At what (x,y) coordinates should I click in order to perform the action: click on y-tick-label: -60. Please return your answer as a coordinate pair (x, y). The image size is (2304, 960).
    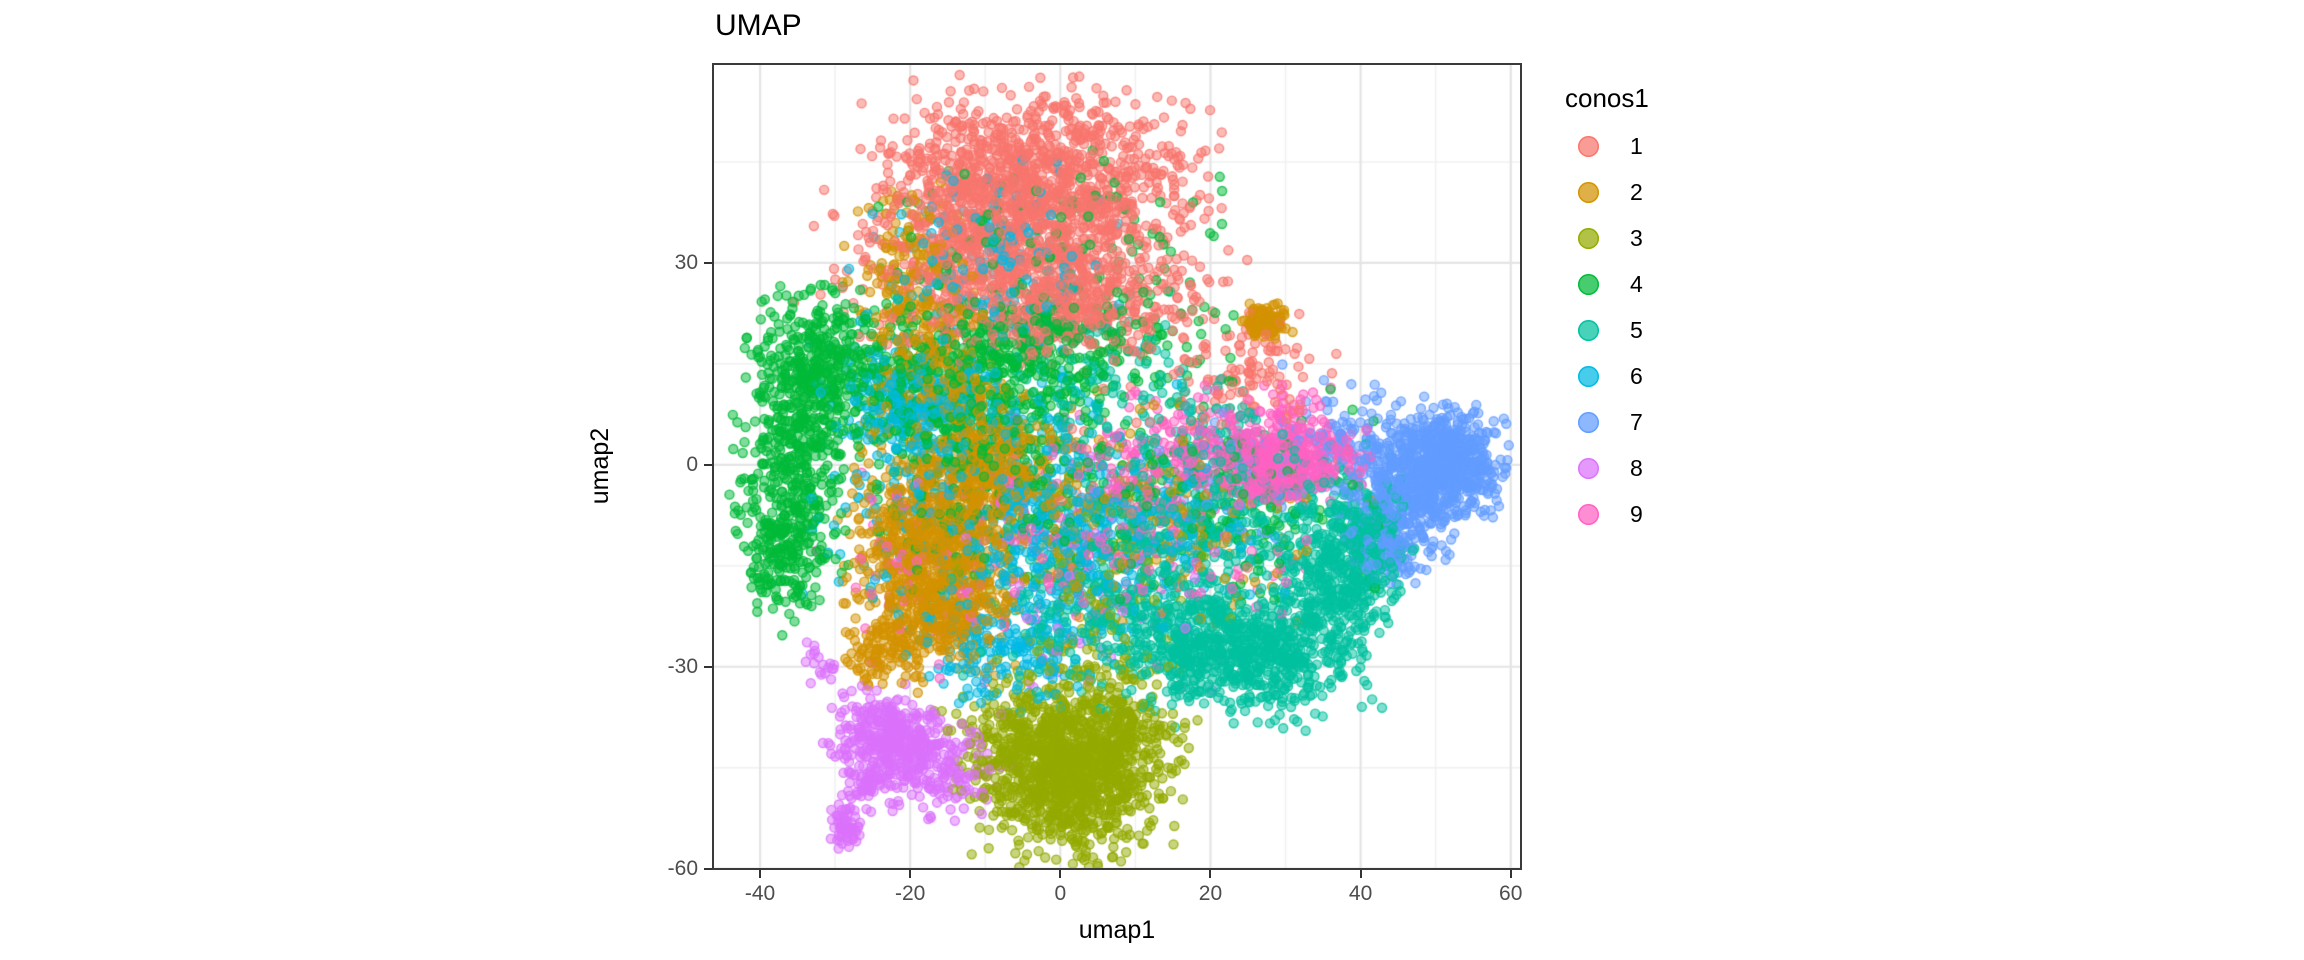
    Looking at the image, I should click on (682, 868).